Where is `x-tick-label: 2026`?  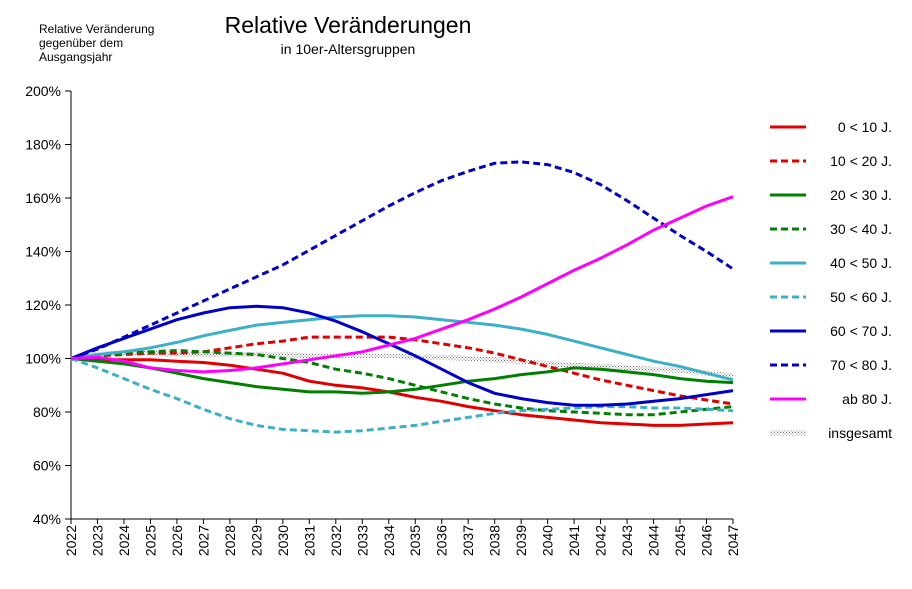
x-tick-label: 2026 is located at coordinates (177, 540).